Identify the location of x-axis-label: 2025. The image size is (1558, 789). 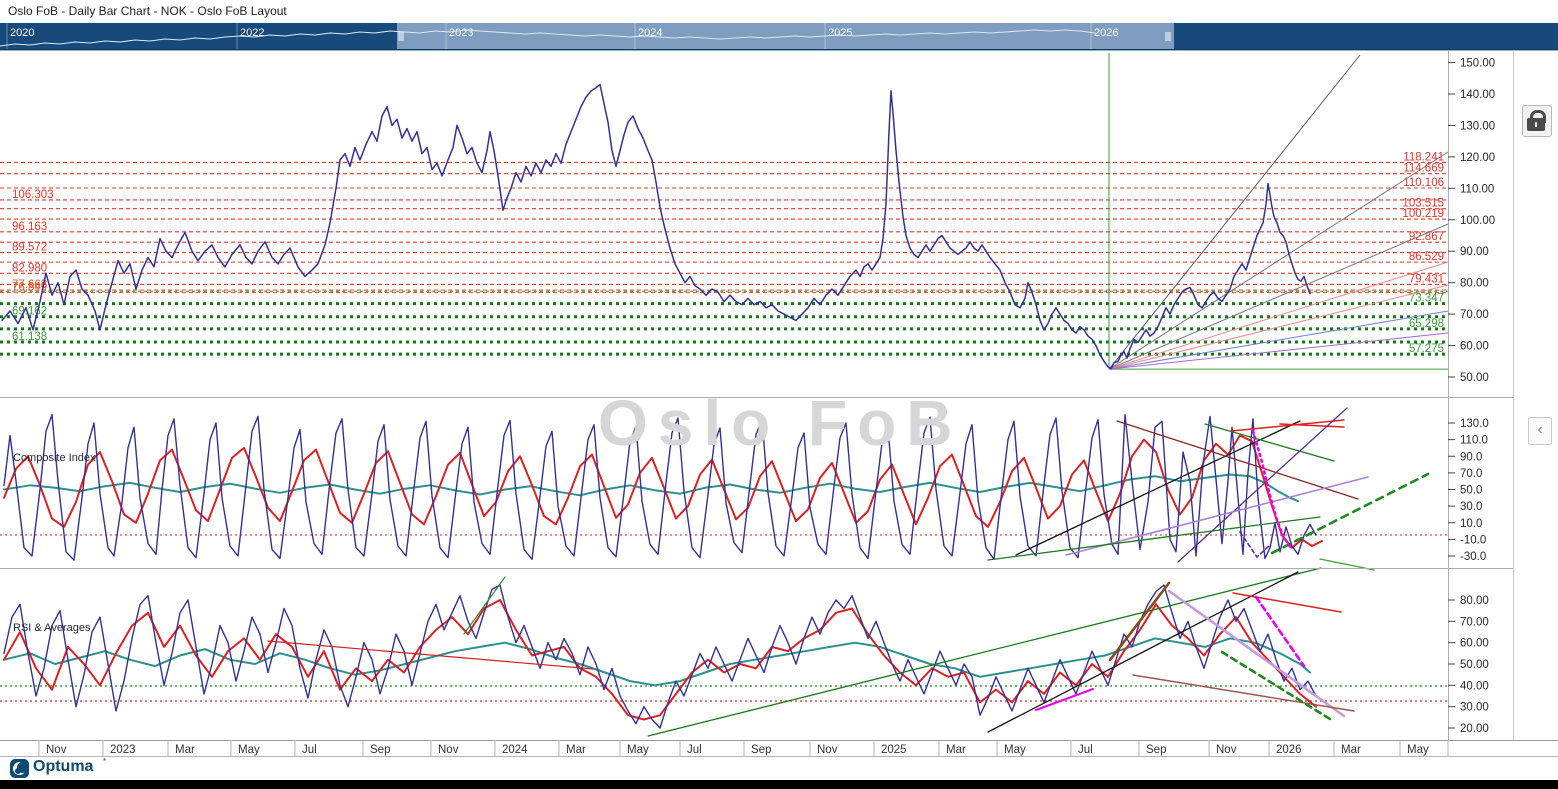
(894, 750).